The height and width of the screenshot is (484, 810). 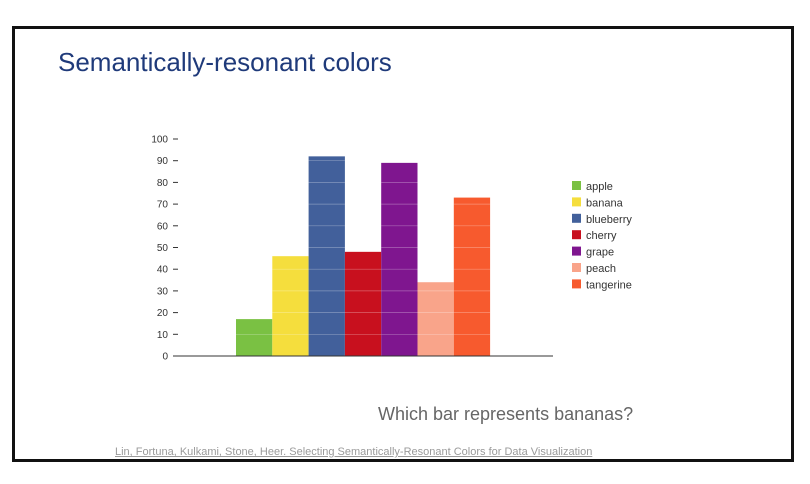 What do you see at coordinates (576, 235) in the screenshot?
I see `legend-swatch-cherry` at bounding box center [576, 235].